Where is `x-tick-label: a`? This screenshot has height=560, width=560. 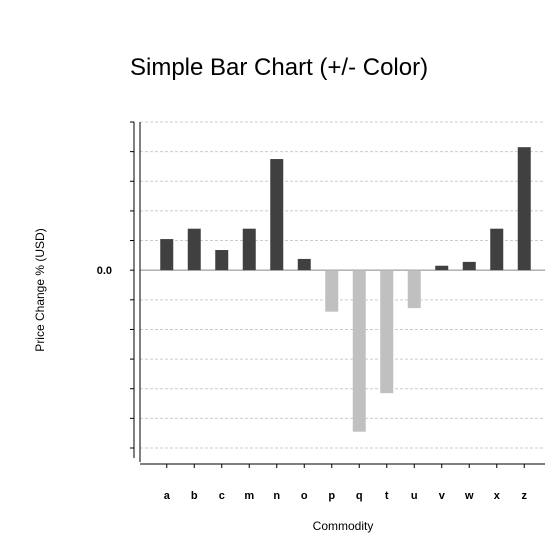 x-tick-label: a is located at coordinates (167, 496).